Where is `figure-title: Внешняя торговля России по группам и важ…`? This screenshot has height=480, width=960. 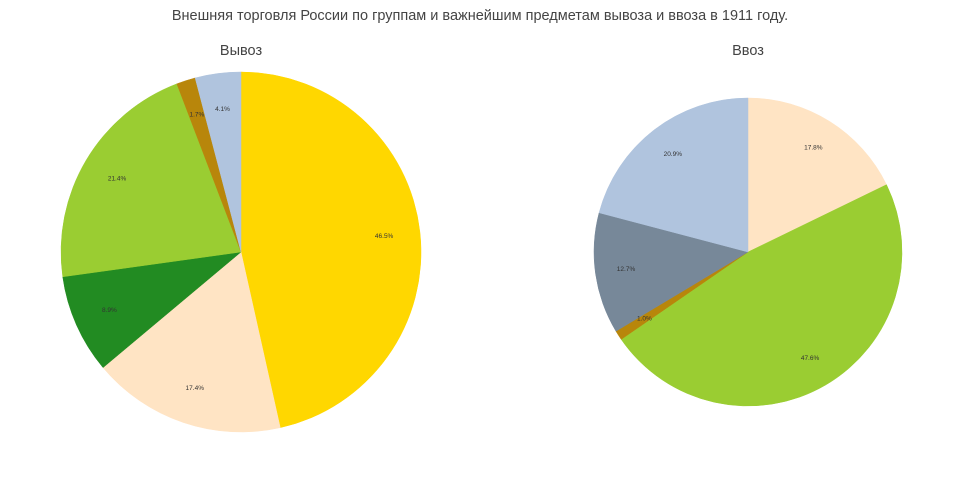
figure-title: Внешняя торговля России по группам и важ… is located at coordinates (480, 16).